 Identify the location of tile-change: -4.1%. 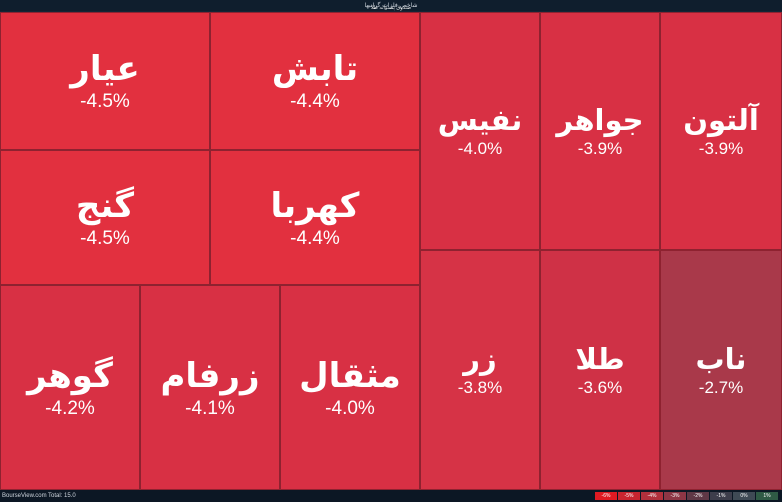
(210, 408).